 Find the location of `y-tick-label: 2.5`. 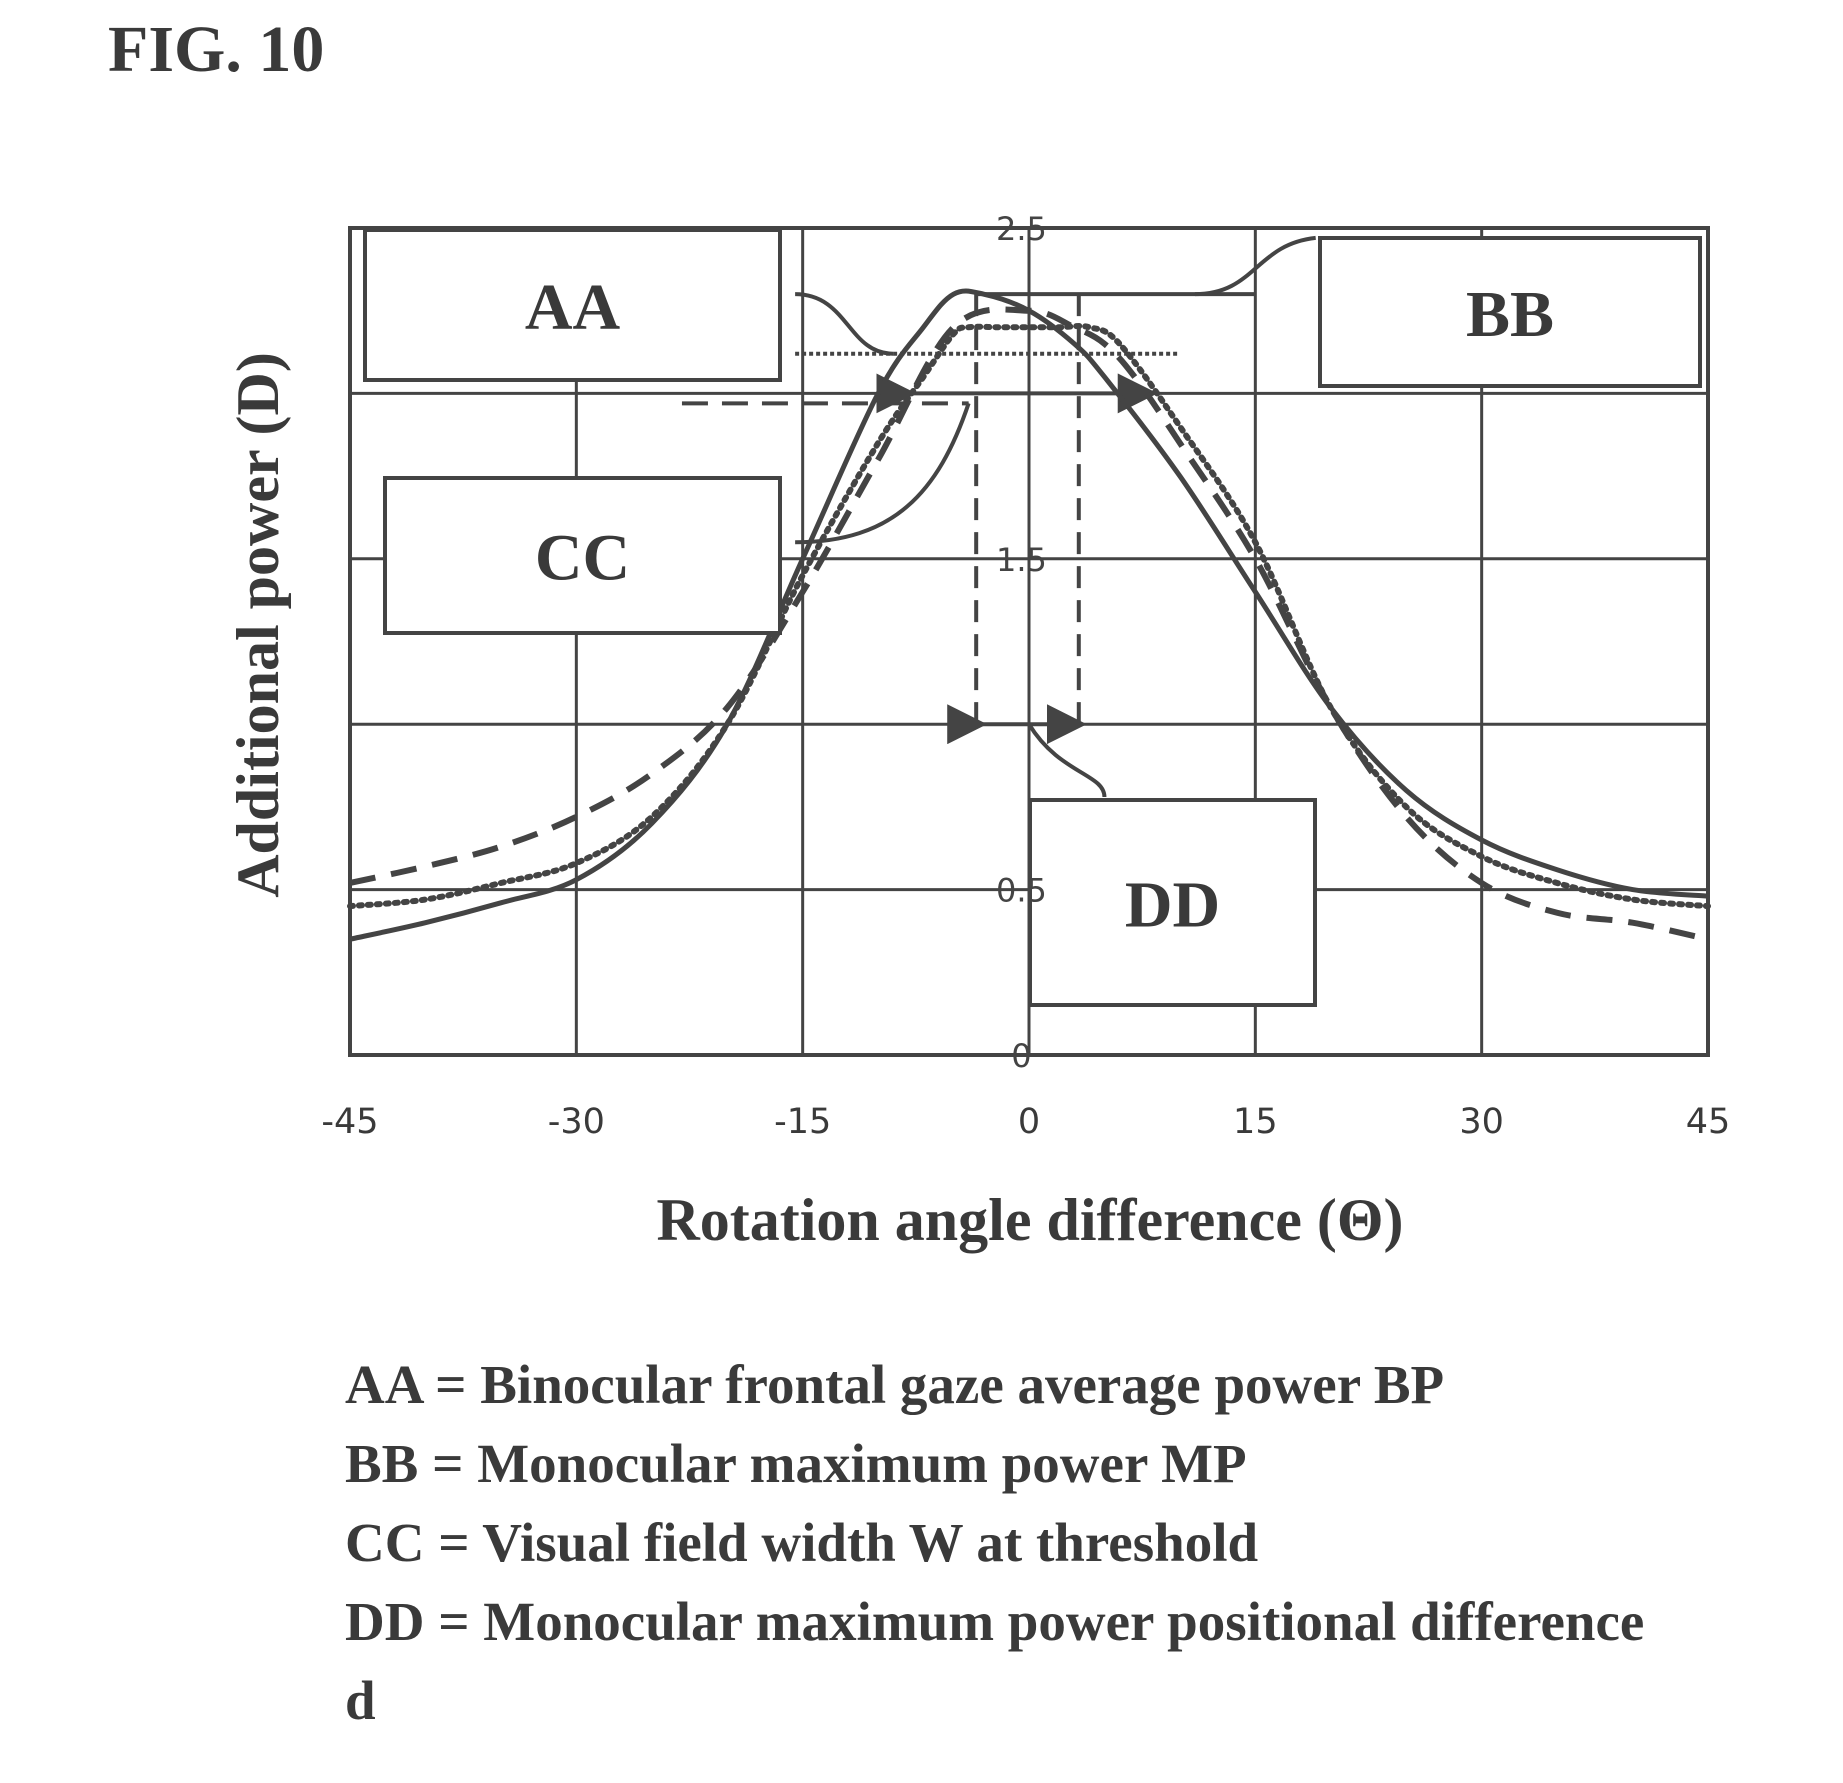

y-tick-label: 2.5 is located at coordinates (1021, 229).